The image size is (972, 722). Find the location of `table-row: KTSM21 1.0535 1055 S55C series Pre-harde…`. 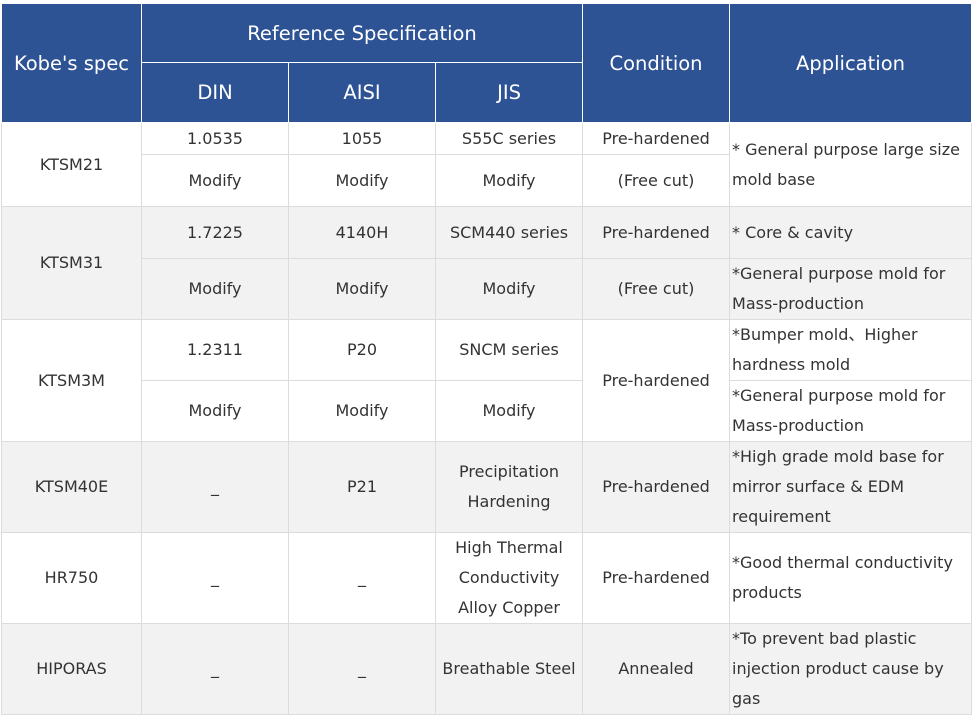

table-row: KTSM21 1.0535 1055 S55C series Pre-harde… is located at coordinates (486, 164).